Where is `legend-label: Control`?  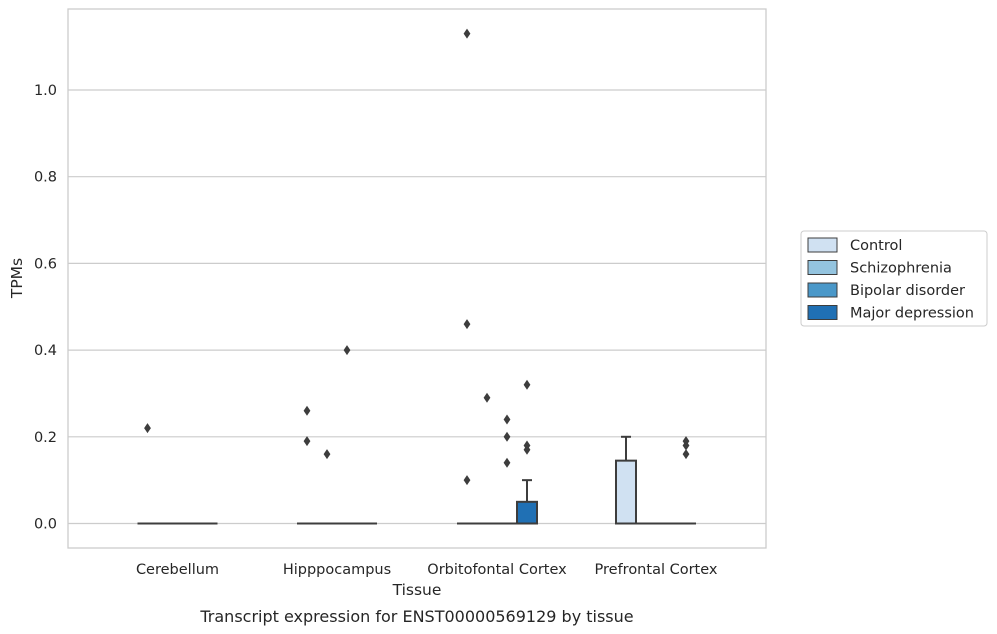 legend-label: Control is located at coordinates (876, 246).